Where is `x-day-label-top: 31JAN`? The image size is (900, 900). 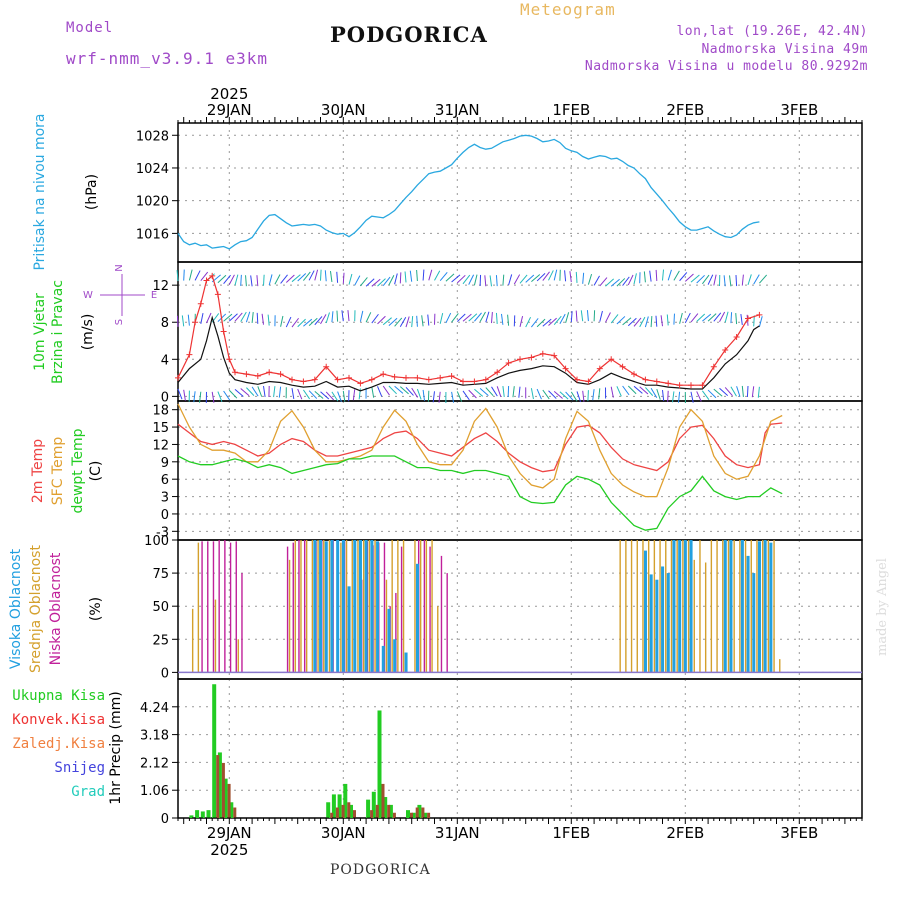 x-day-label-top: 31JAN is located at coordinates (457, 110).